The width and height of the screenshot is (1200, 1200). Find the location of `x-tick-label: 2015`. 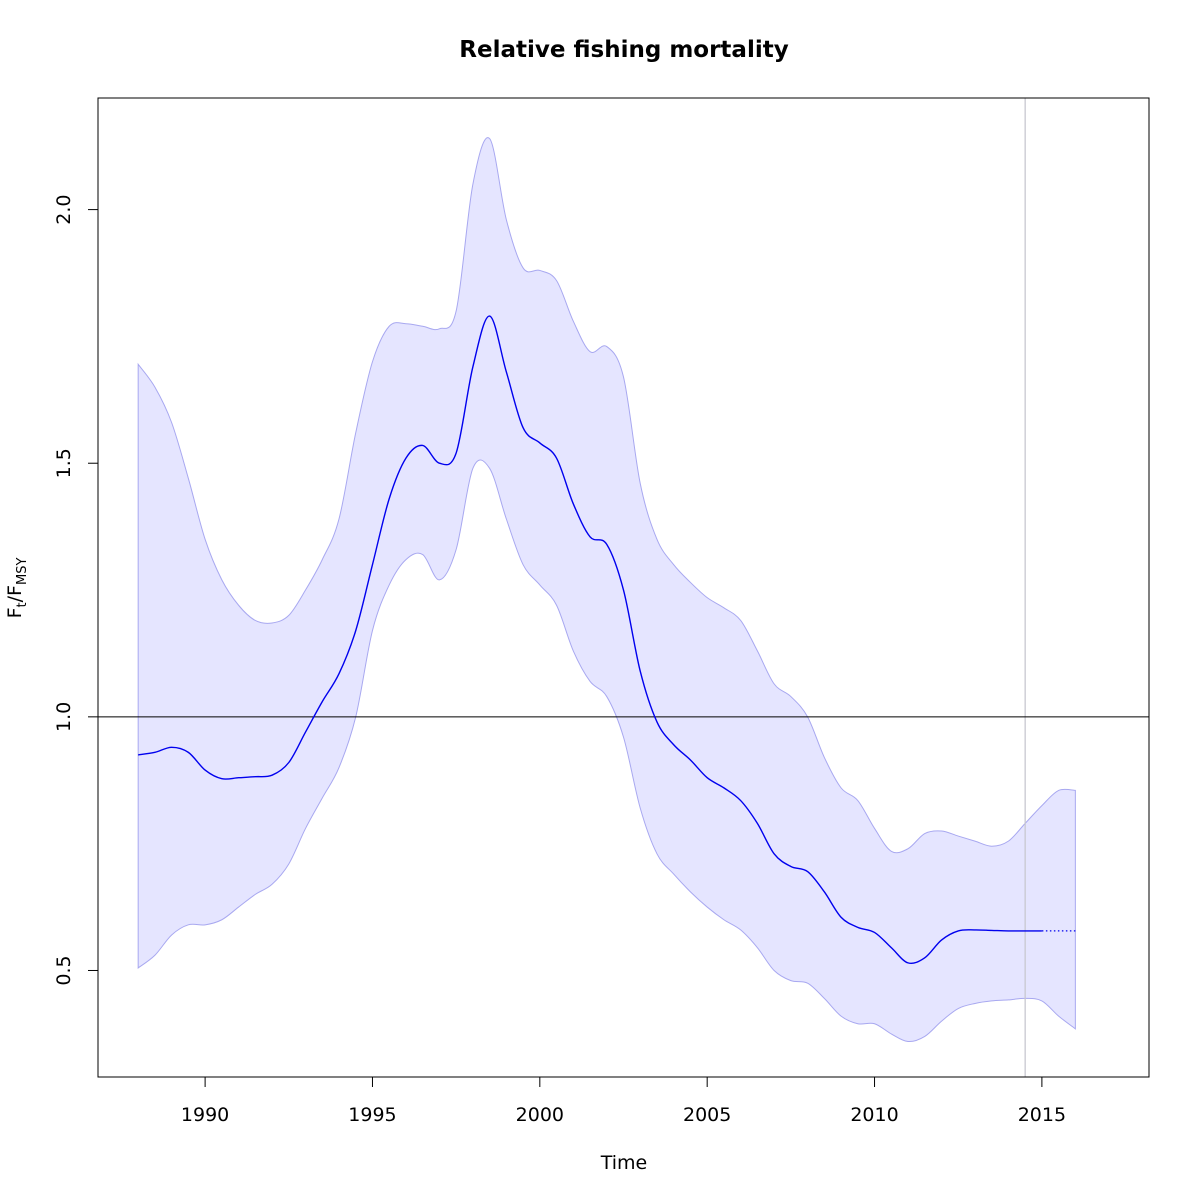

x-tick-label: 2015 is located at coordinates (1042, 1115).